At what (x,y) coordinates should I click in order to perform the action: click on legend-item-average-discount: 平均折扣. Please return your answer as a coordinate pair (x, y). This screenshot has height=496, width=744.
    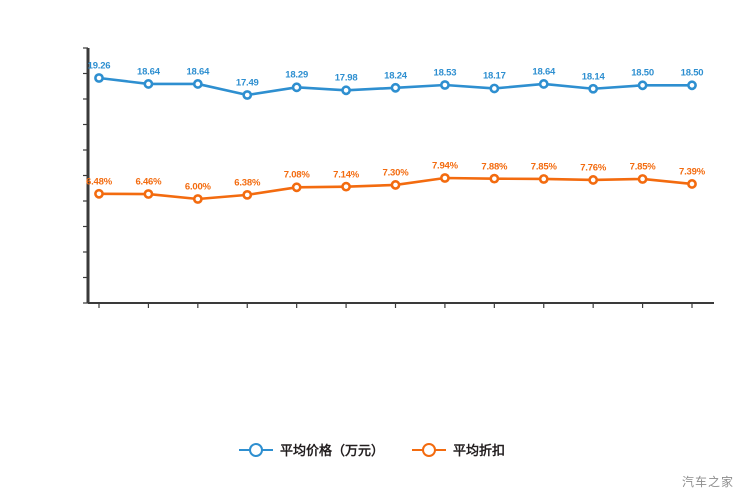
    Looking at the image, I should click on (458, 449).